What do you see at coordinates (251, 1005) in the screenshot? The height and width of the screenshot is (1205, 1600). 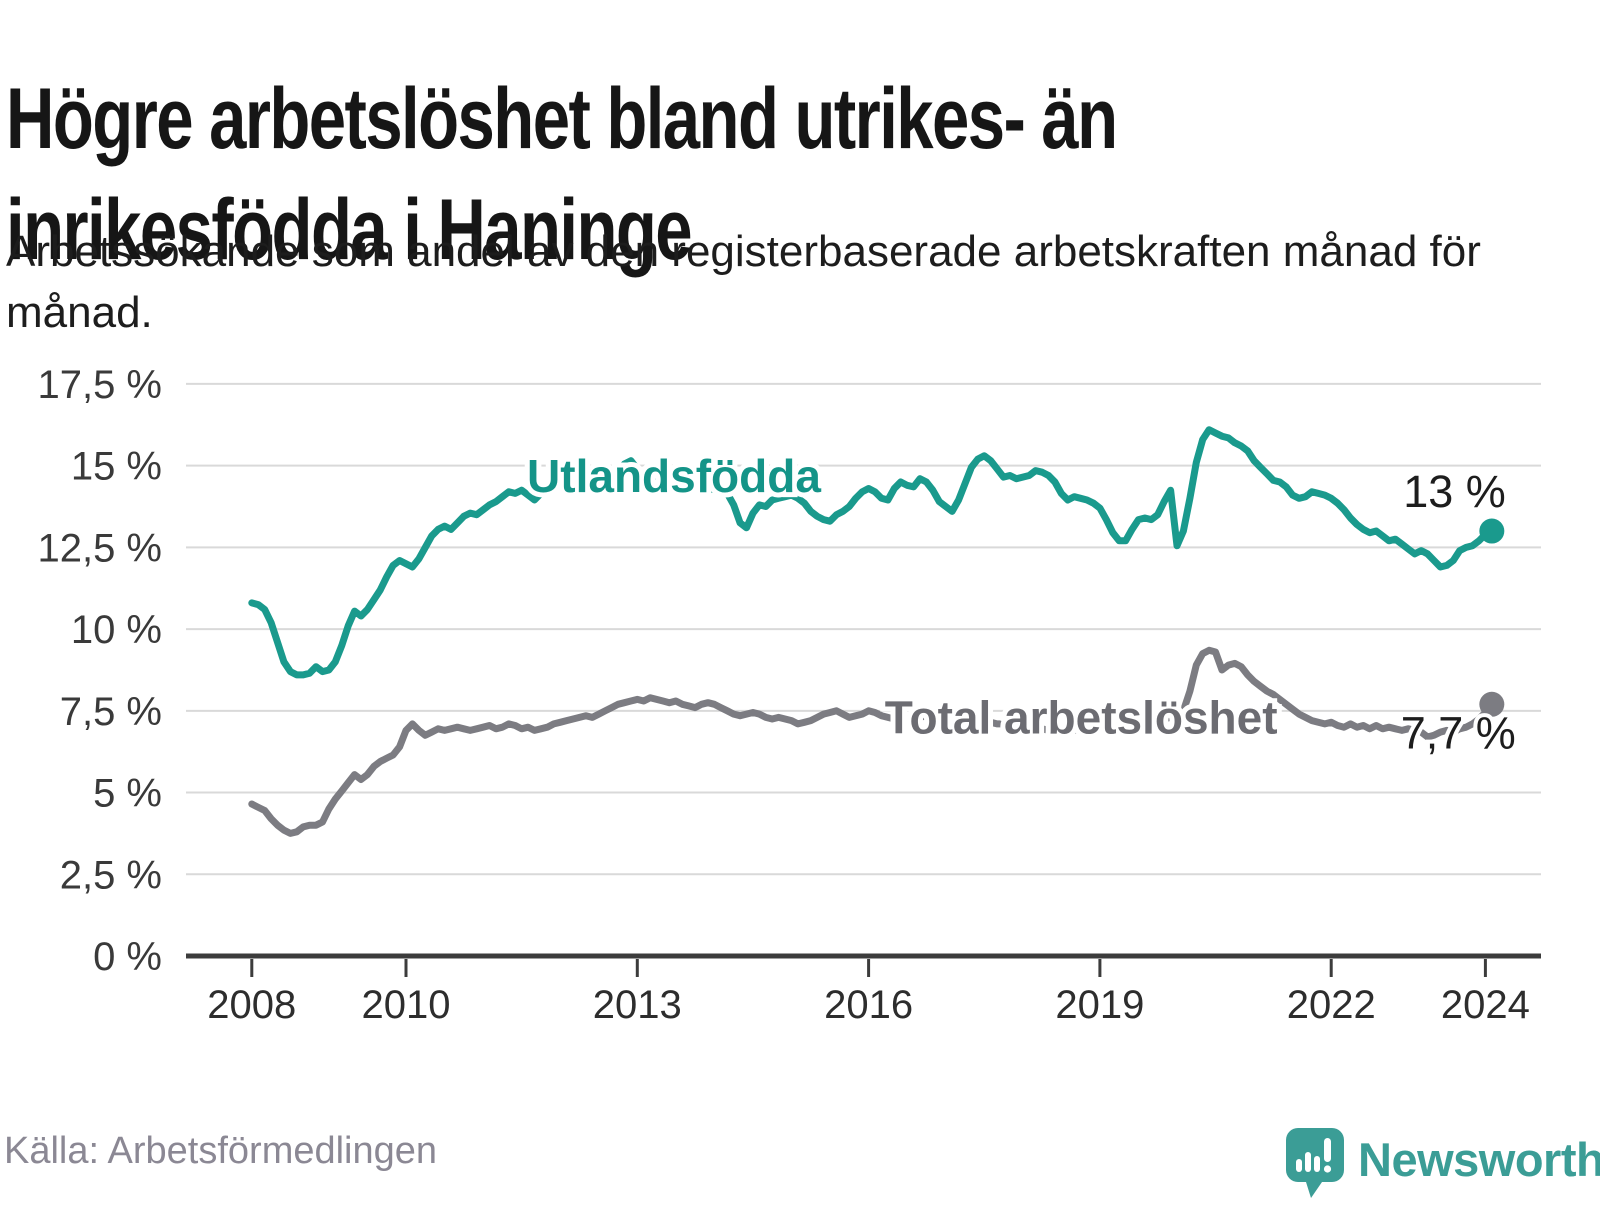 I see `x-axis-tick-label: 2008` at bounding box center [251, 1005].